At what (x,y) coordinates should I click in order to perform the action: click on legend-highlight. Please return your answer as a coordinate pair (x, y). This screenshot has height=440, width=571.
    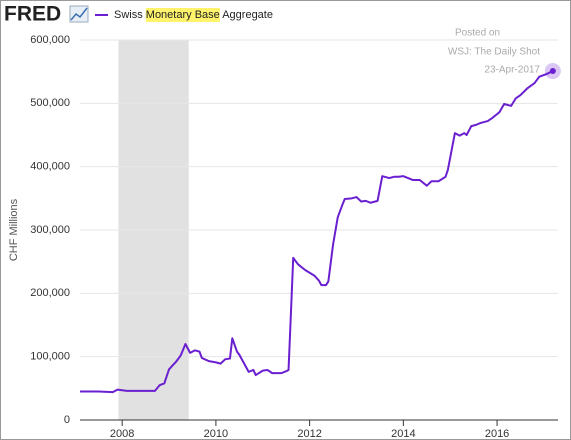
    Looking at the image, I should click on (182, 15).